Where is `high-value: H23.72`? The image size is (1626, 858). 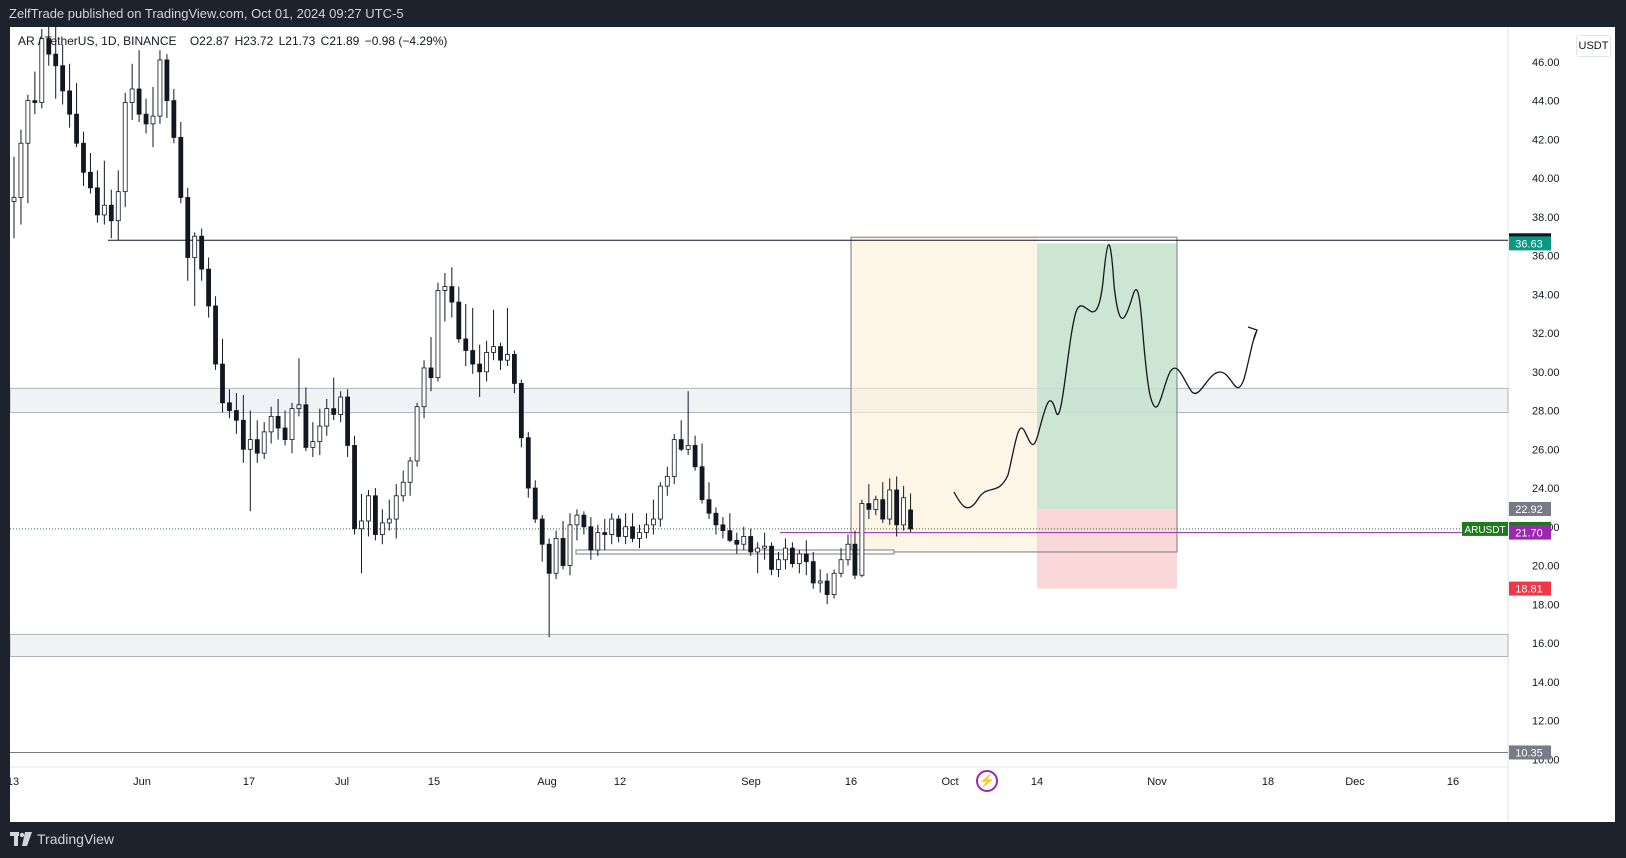
high-value: H23.72 is located at coordinates (254, 41).